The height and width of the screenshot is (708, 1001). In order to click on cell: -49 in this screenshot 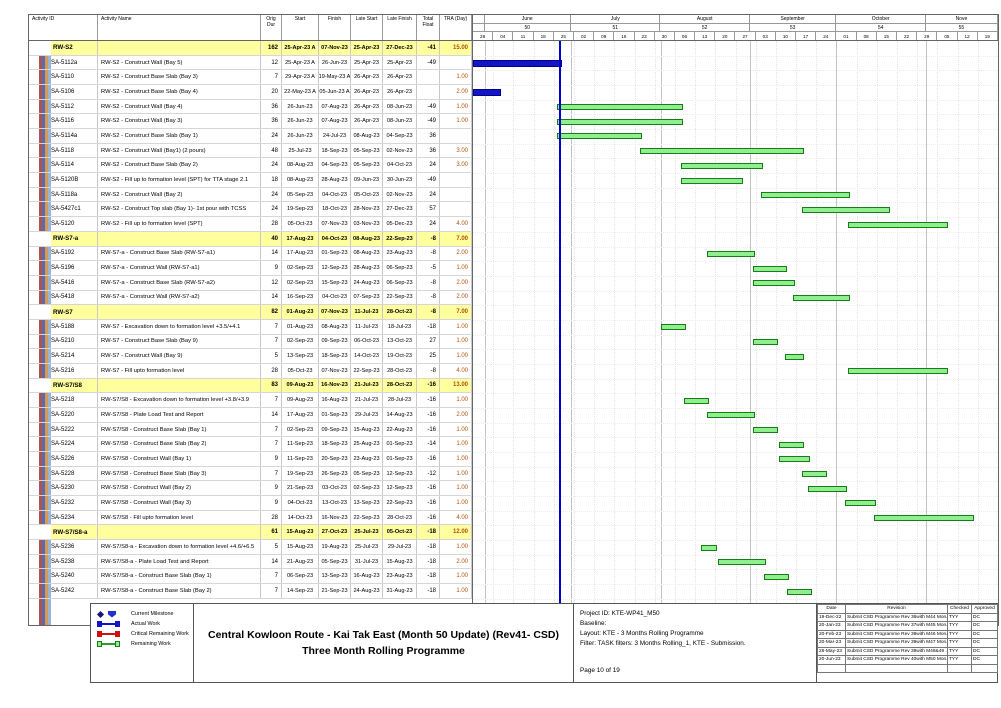, I will do `click(428, 106)`.